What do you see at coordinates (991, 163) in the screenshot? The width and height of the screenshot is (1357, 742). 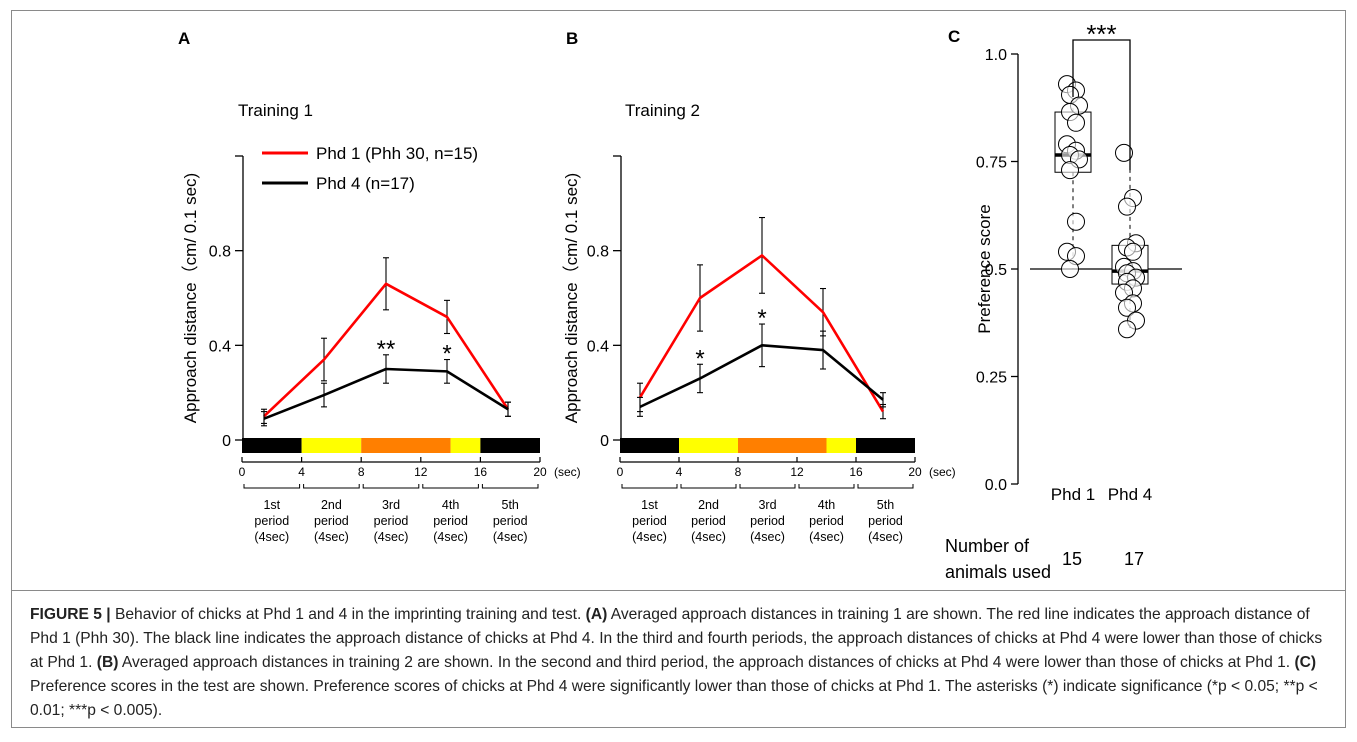 I see `y-tick-label: 0.75` at bounding box center [991, 163].